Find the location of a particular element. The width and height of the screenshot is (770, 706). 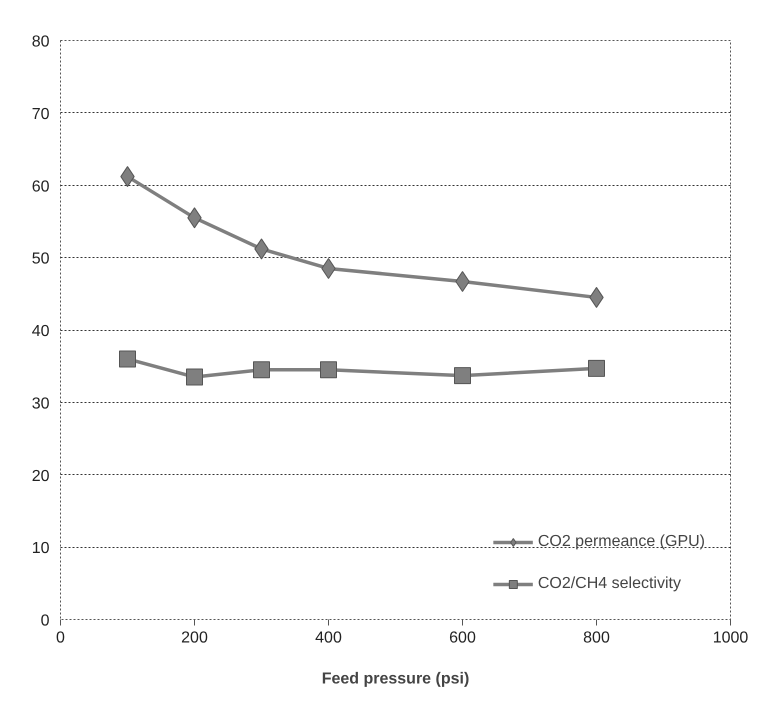

x-tick-label: 800 is located at coordinates (596, 638).